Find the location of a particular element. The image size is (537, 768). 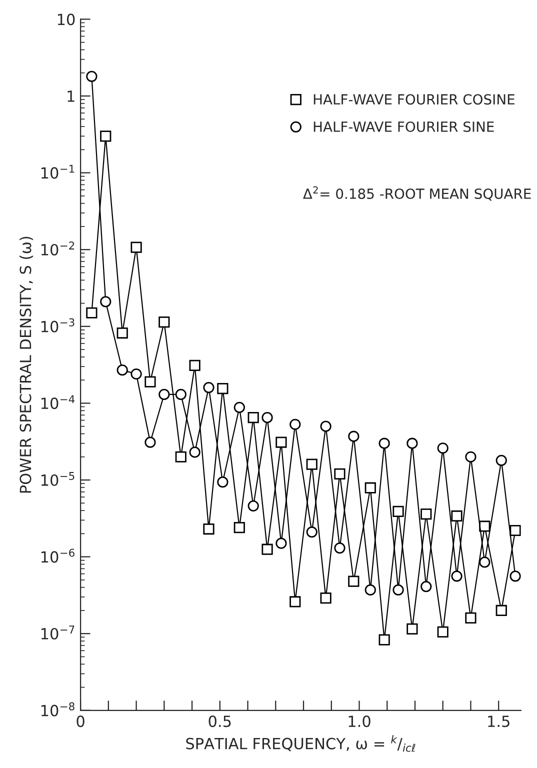

legend-label: HALF-WAVE FOURIER COSINE is located at coordinates (414, 99).